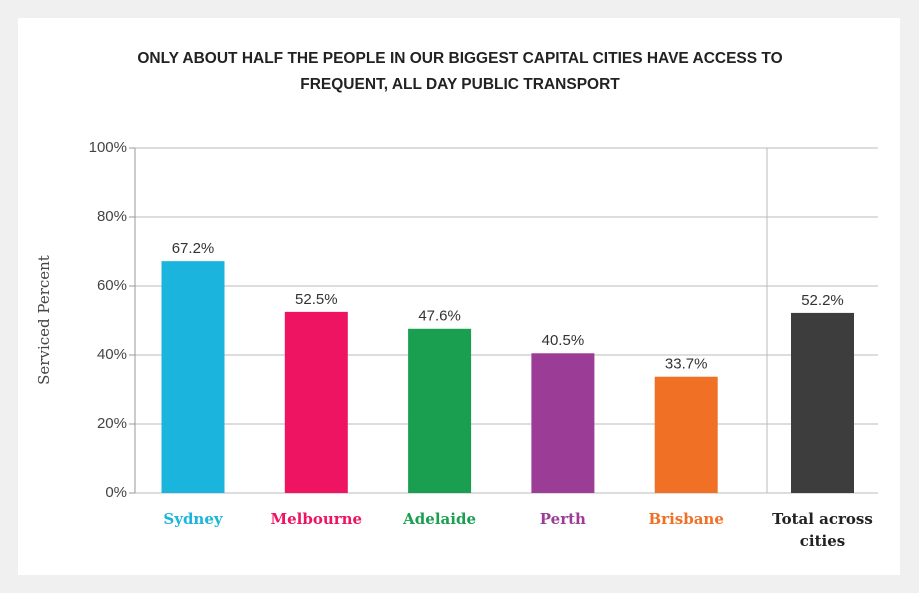 This screenshot has height=593, width=919. I want to click on y-axis-label: Serviced Percent, so click(44, 320).